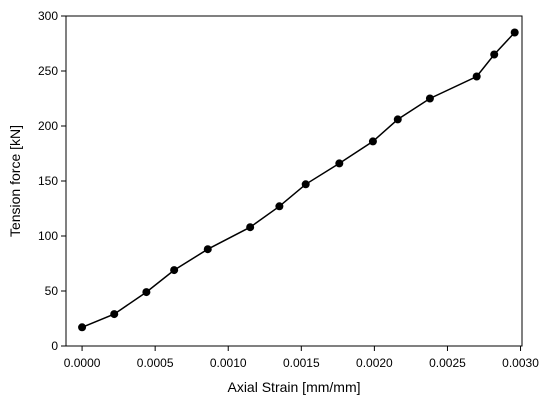 This screenshot has height=412, width=550. I want to click on x-tick-label: 0.0000, so click(82, 363).